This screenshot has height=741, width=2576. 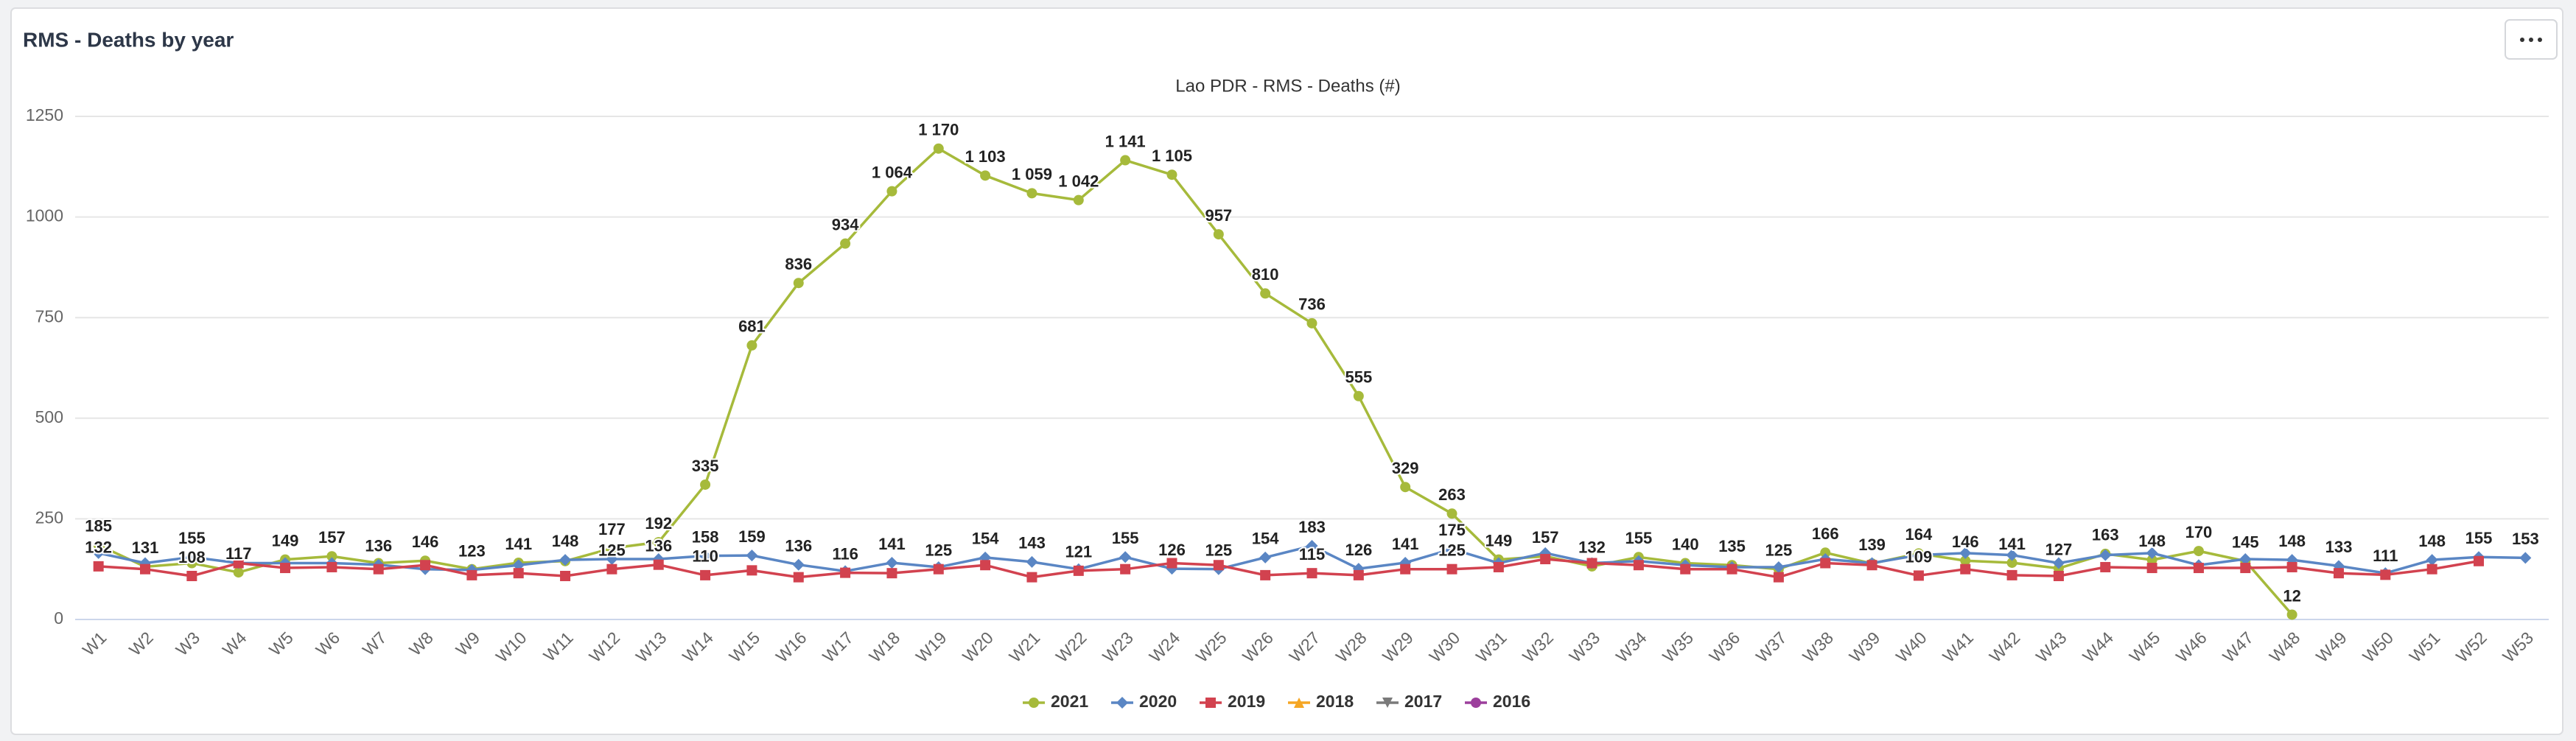 I want to click on data-label: 109, so click(x=1919, y=556).